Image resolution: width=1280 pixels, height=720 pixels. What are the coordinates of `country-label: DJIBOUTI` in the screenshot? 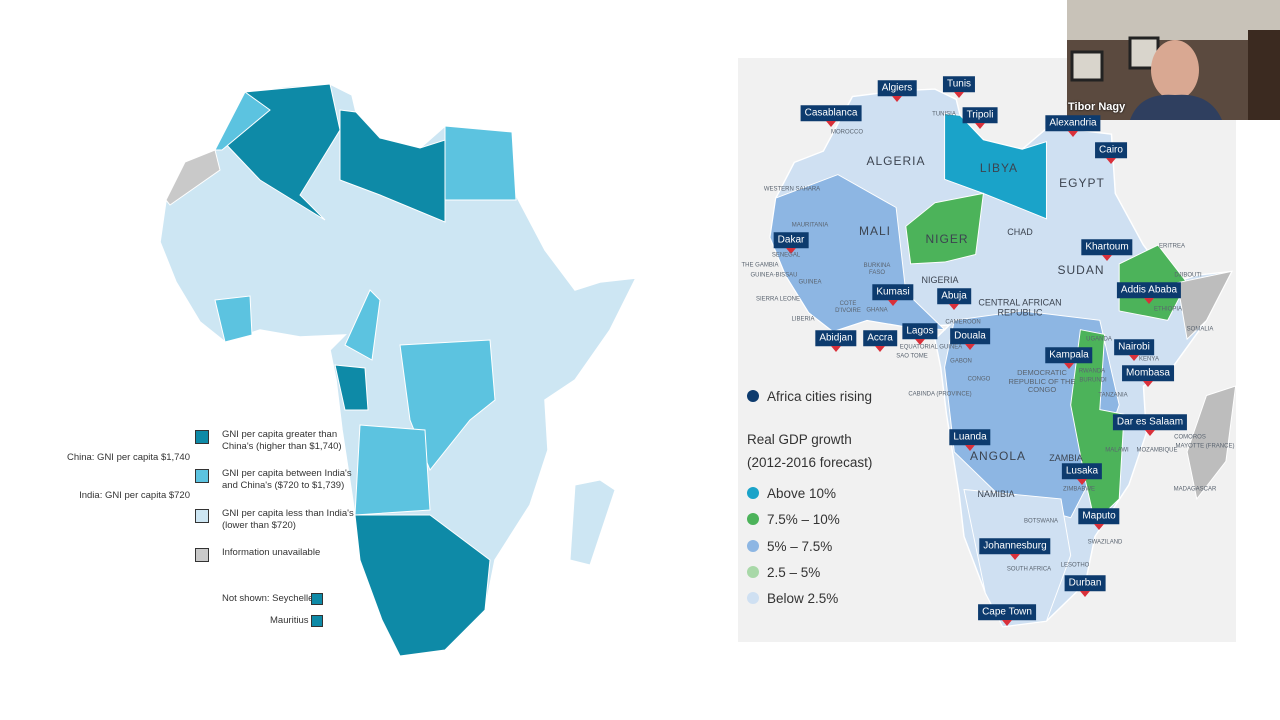 It's located at (1188, 275).